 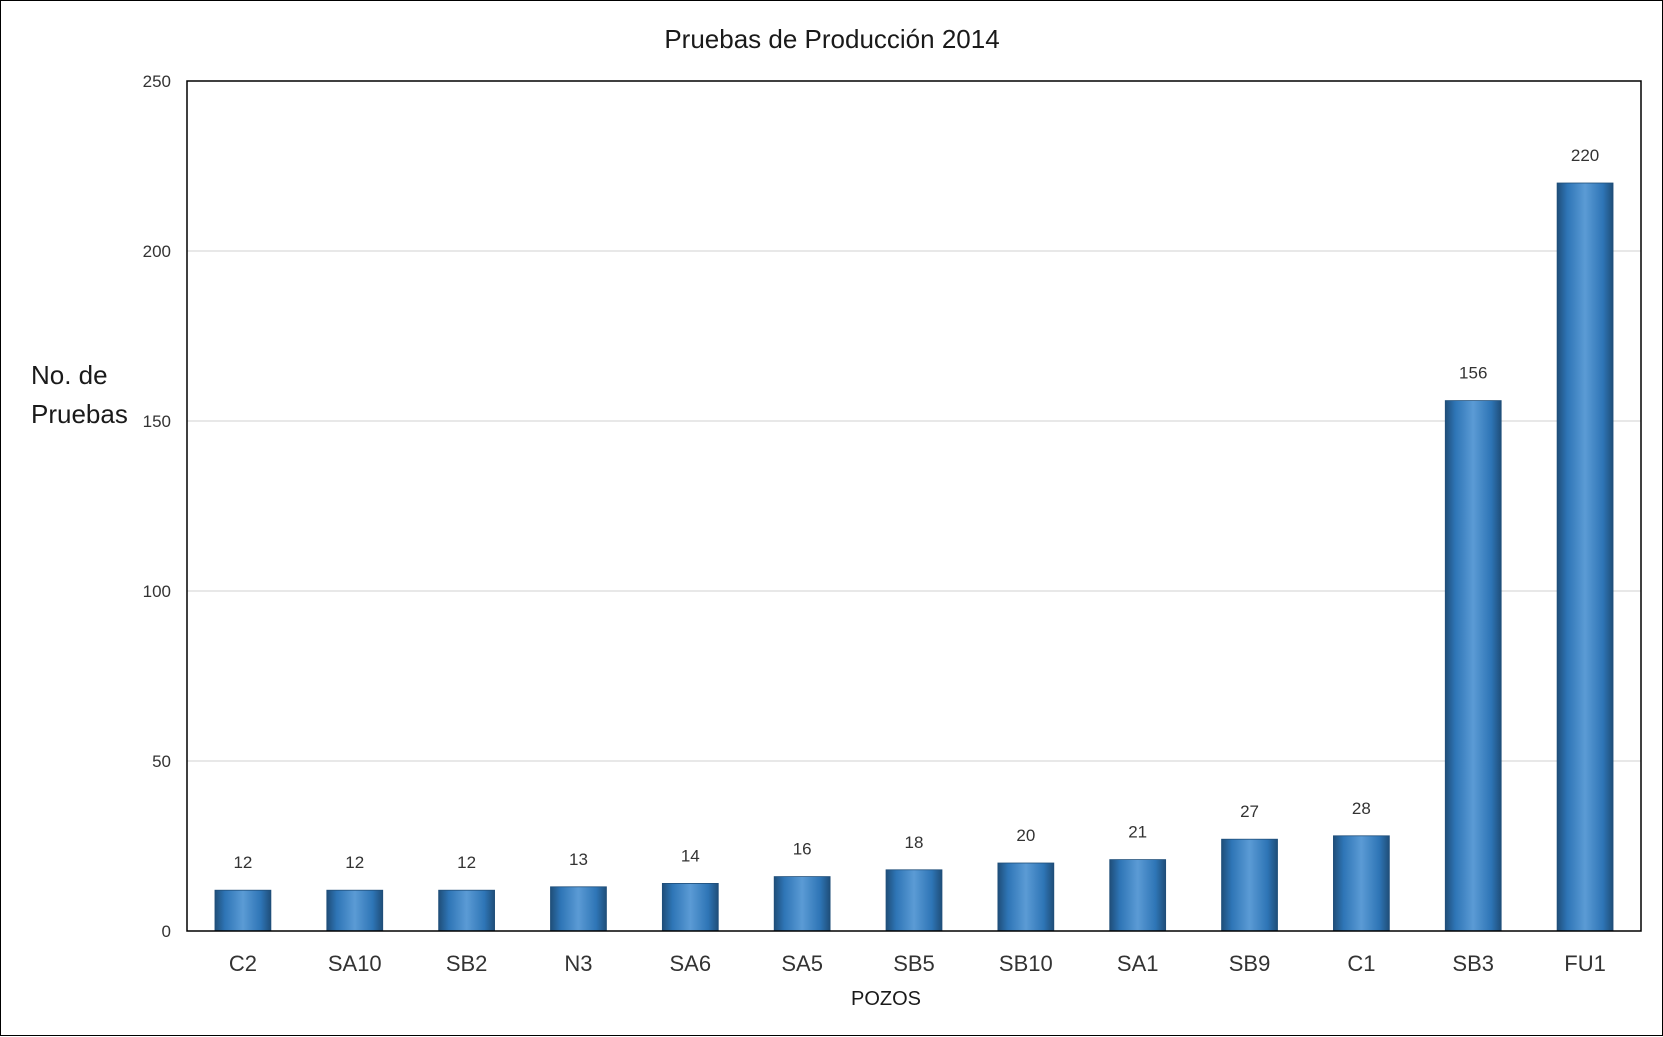 What do you see at coordinates (578, 859) in the screenshot?
I see `data-label-n3: 13` at bounding box center [578, 859].